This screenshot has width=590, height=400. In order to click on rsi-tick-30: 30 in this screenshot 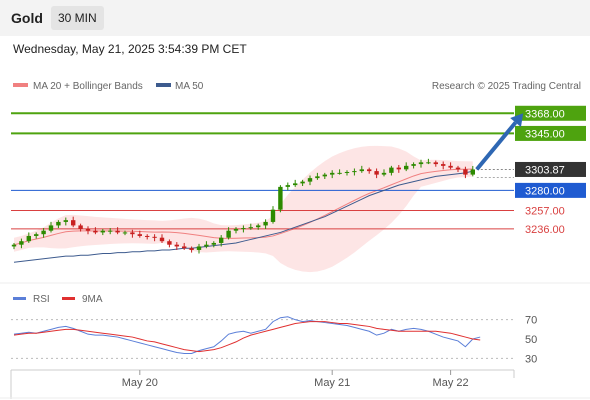, I will do `click(531, 359)`.